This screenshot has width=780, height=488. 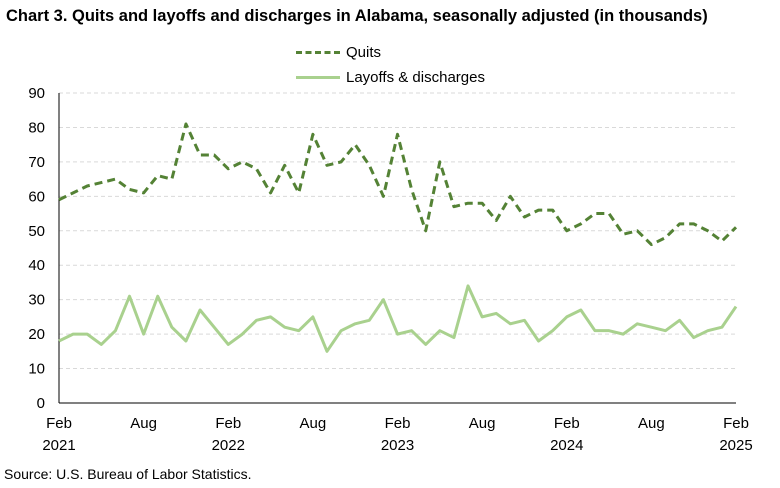 I want to click on y-tick-label: 20, so click(x=36, y=334).